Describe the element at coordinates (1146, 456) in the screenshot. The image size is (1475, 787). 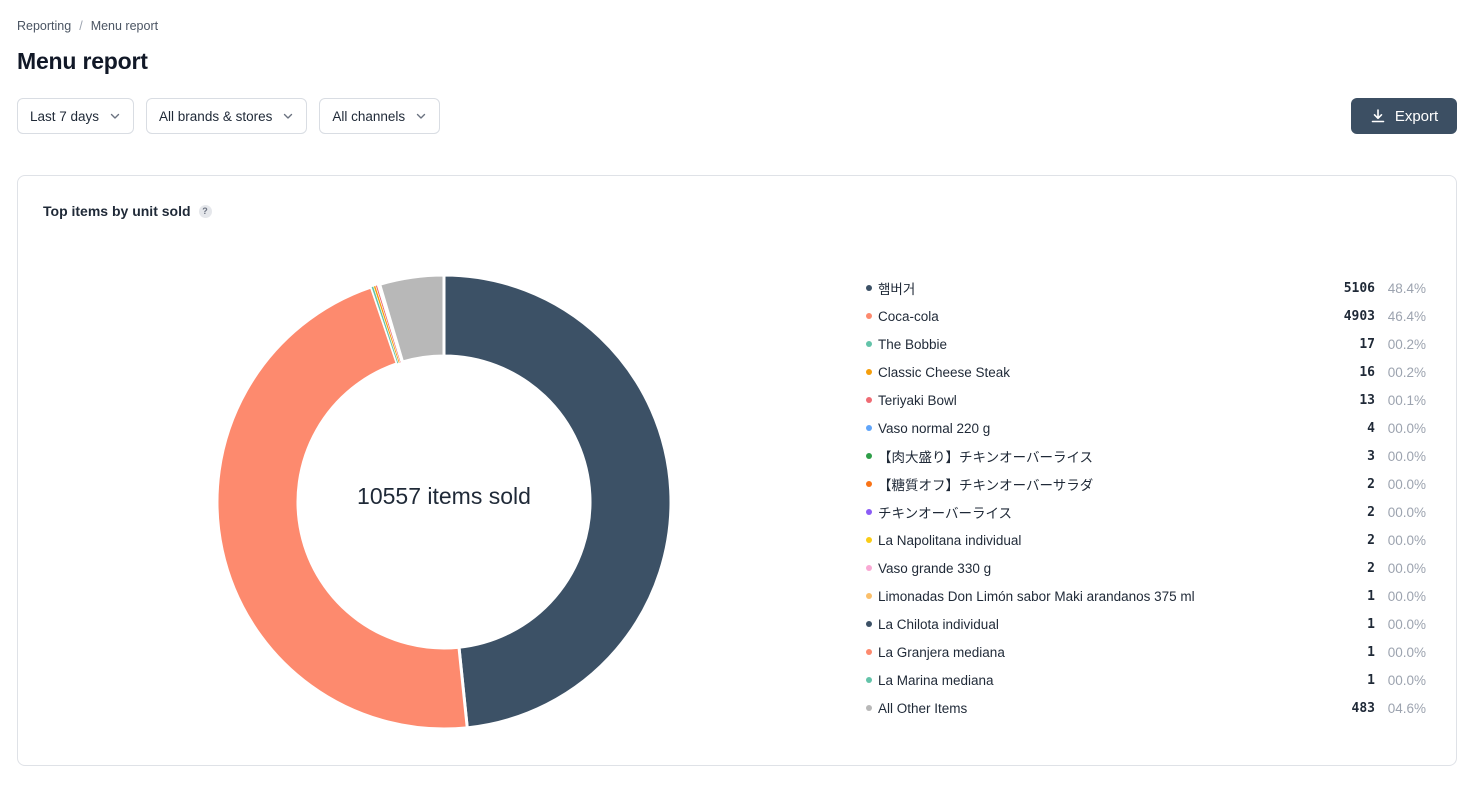
I see `legend-item: 【肉大盛り】チキンオーバーライス 3 00.0%` at that location.